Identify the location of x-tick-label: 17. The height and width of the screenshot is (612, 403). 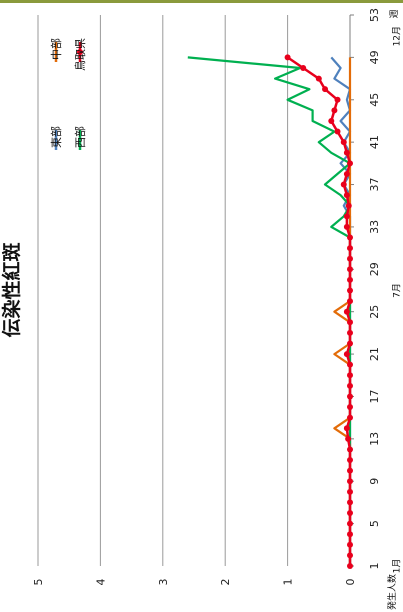
(374, 396).